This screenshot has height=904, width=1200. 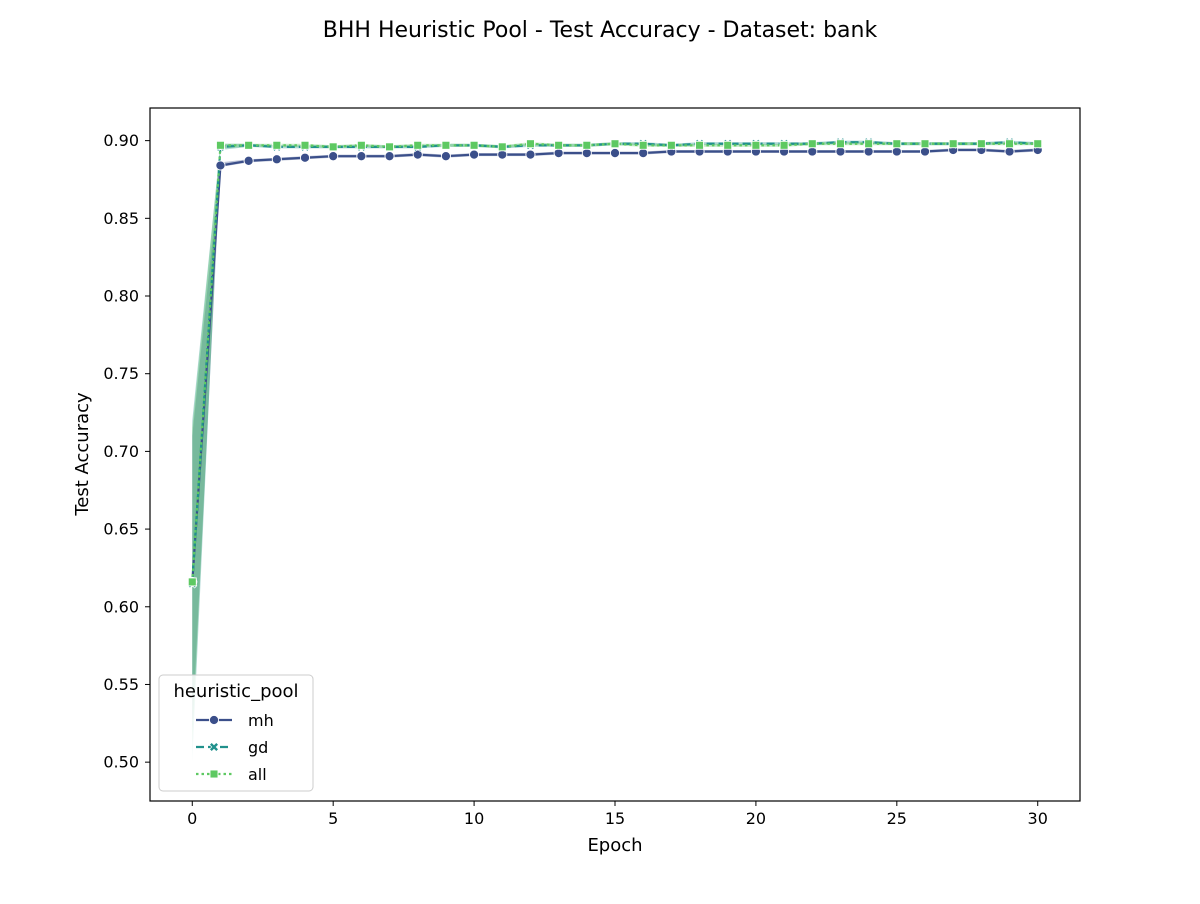 I want to click on x-tick-label: 30, so click(x=1038, y=818).